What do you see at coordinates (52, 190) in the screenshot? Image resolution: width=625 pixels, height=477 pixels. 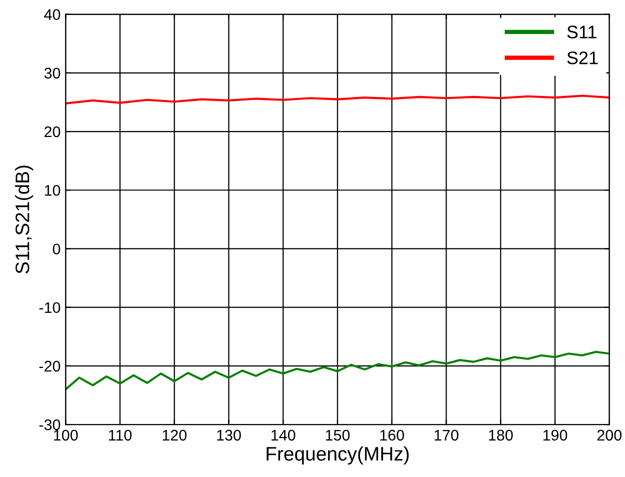 I see `y-tick-label: 10` at bounding box center [52, 190].